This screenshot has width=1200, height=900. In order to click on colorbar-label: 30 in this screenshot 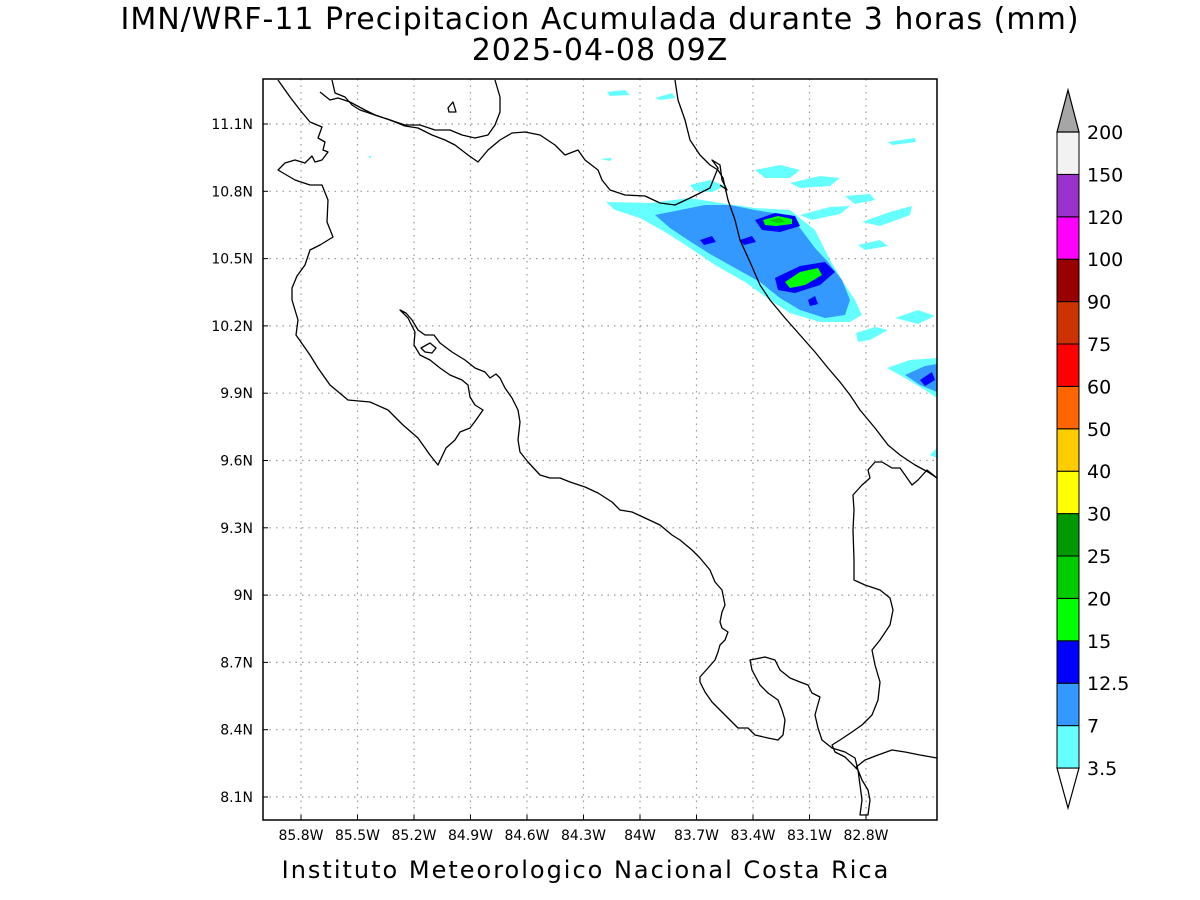, I will do `click(1099, 515)`.